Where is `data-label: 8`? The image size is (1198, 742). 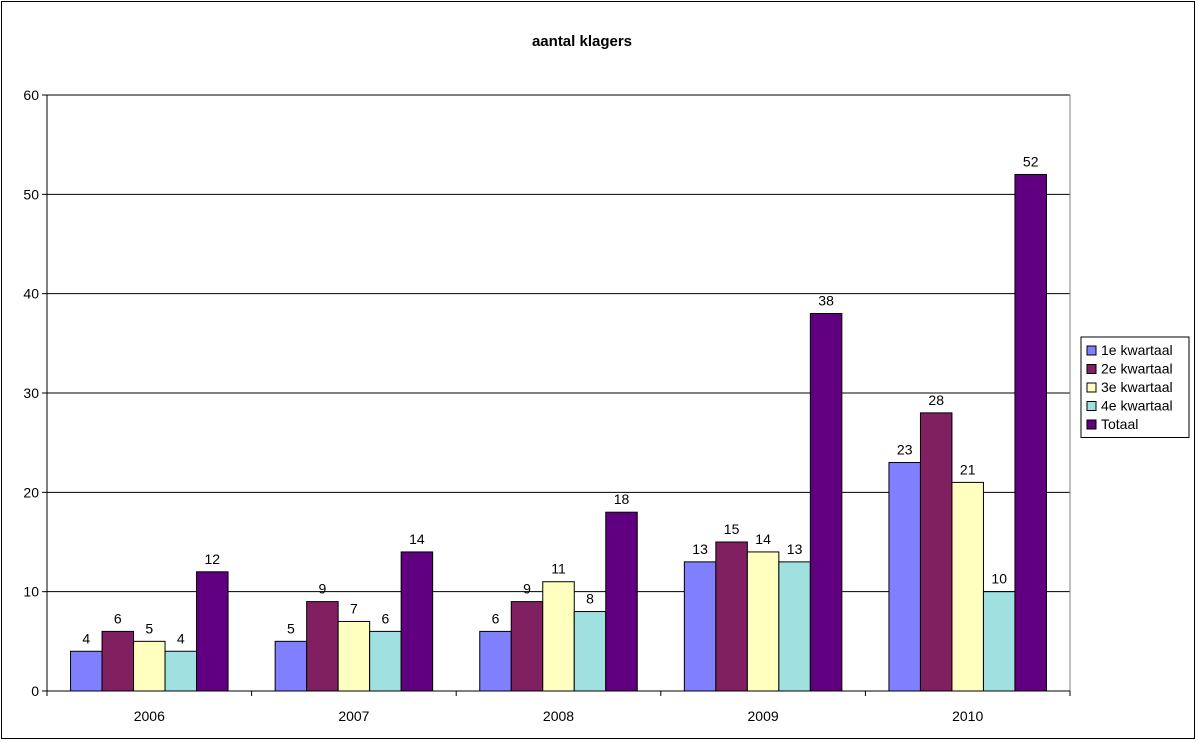 data-label: 8 is located at coordinates (590, 599).